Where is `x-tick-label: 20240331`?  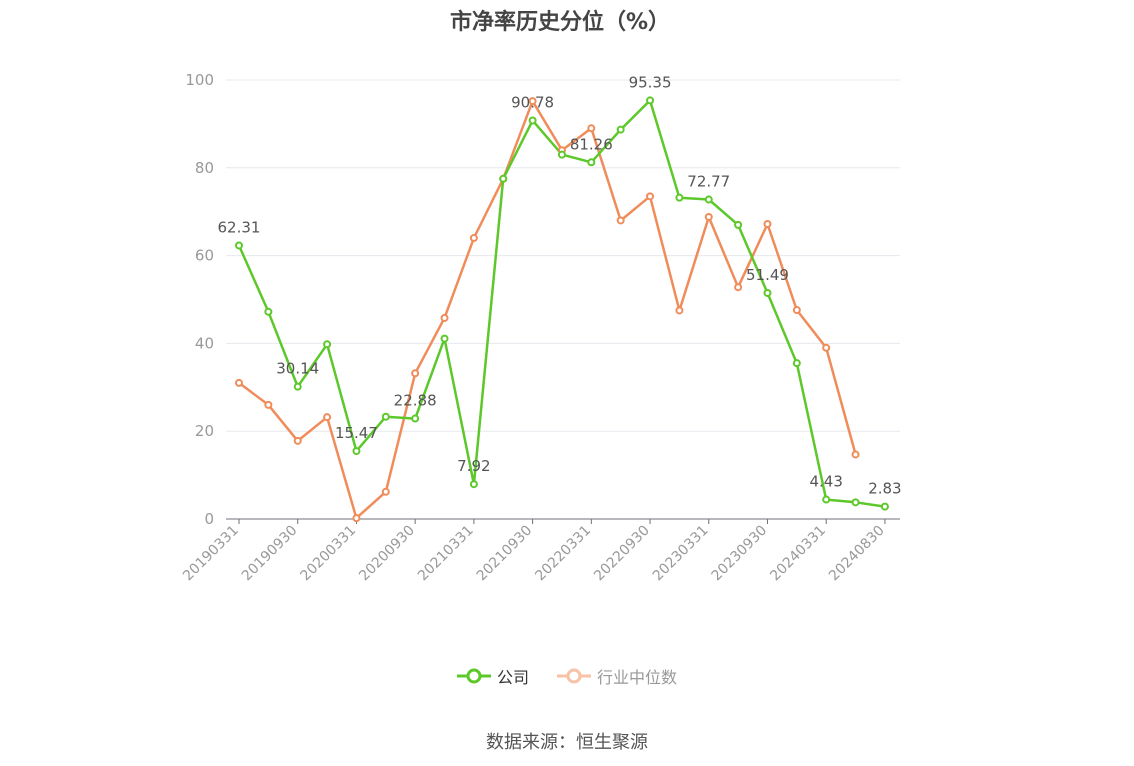
x-tick-label: 20240331 is located at coordinates (798, 554).